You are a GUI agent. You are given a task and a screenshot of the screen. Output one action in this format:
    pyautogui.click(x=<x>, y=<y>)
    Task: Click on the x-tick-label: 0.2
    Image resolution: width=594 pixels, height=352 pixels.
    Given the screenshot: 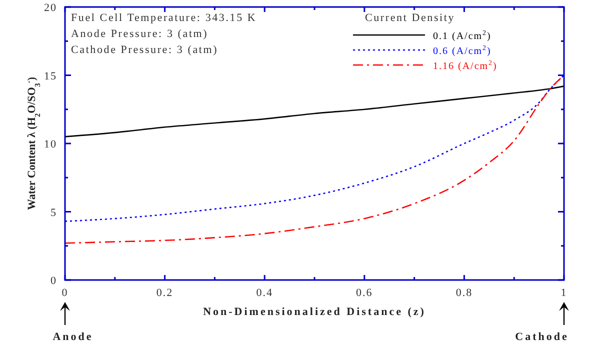 What is the action you would take?
    pyautogui.click(x=165, y=293)
    